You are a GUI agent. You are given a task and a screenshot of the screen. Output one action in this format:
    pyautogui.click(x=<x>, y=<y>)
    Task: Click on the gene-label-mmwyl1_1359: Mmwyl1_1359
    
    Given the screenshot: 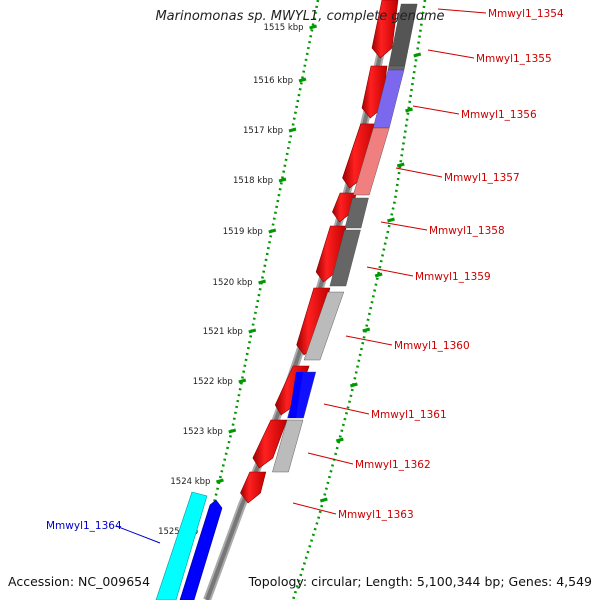 What is the action you would take?
    pyautogui.click(x=453, y=277)
    